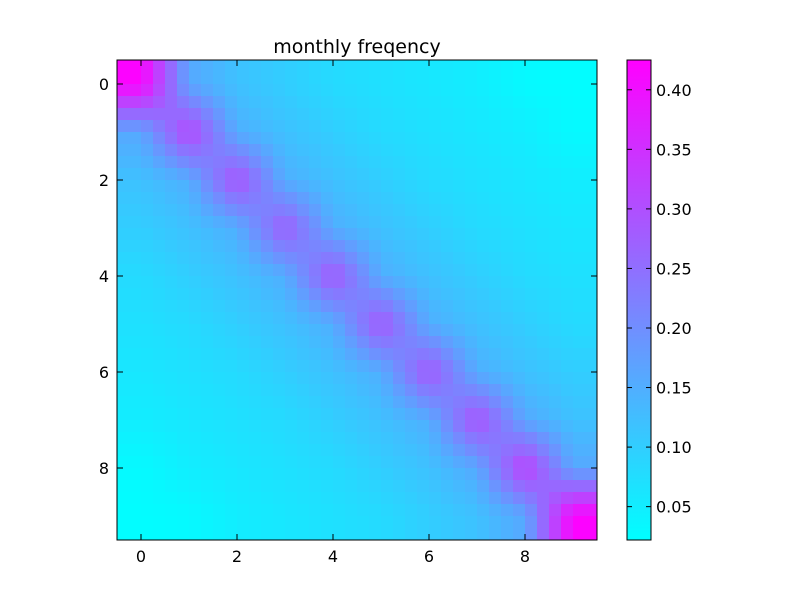 Image resolution: width=800 pixels, height=600 pixels. What do you see at coordinates (104, 372) in the screenshot?
I see `y-tick-label: 6` at bounding box center [104, 372].